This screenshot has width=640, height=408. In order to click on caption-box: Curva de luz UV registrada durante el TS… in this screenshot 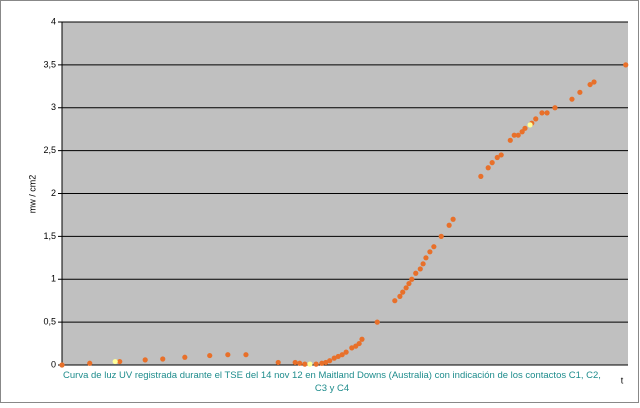, I will do `click(332, 382)`.